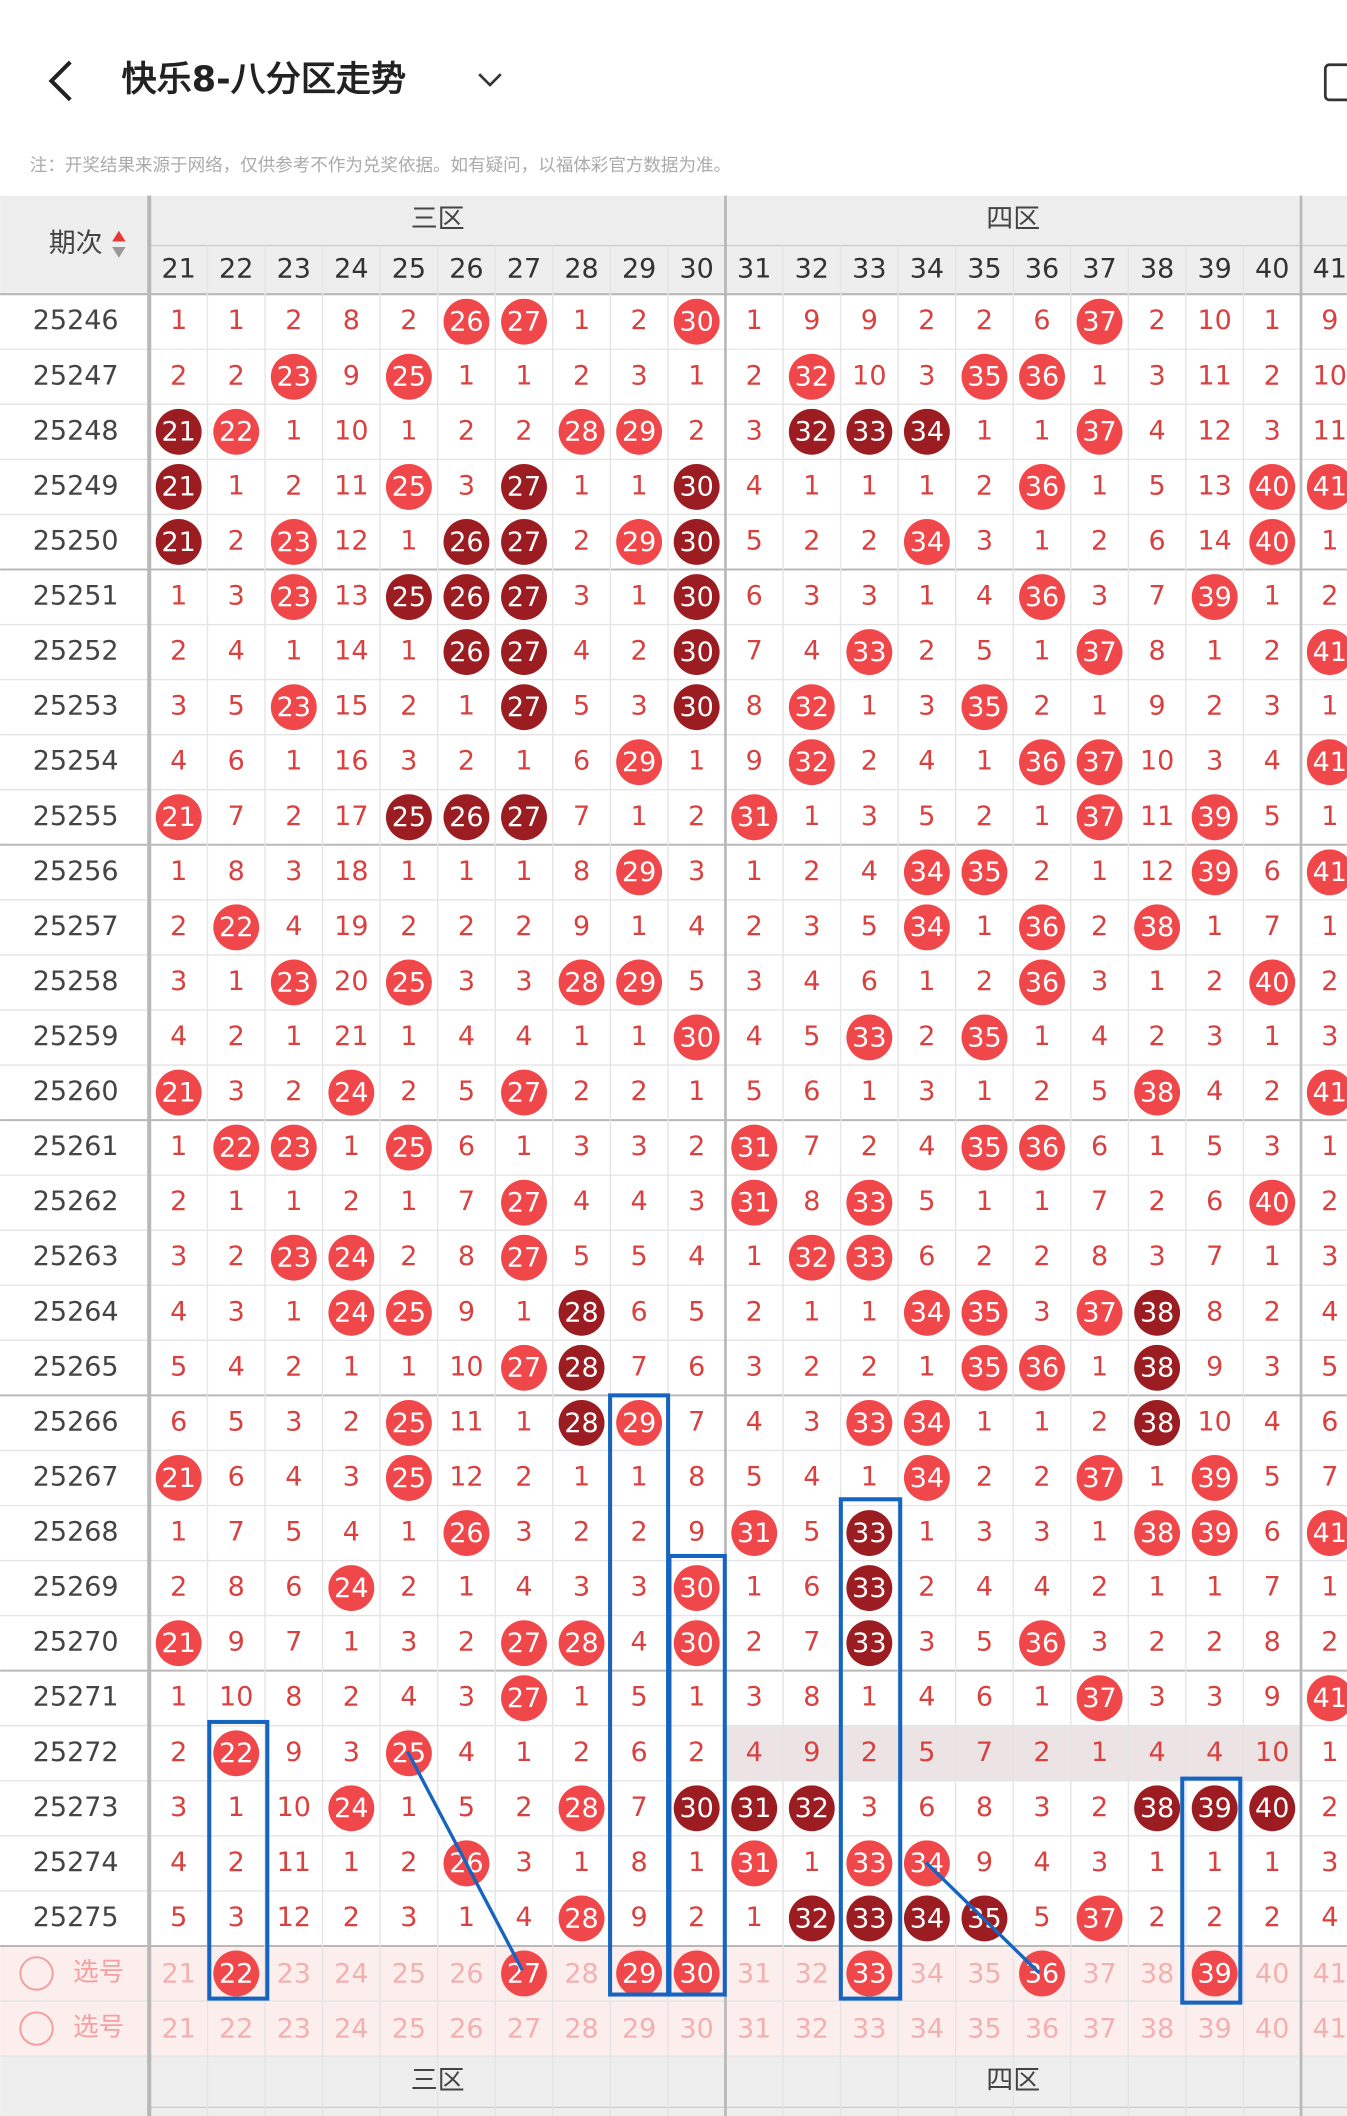 The height and width of the screenshot is (2116, 1347). What do you see at coordinates (490, 80) in the screenshot?
I see `title-dropdown` at bounding box center [490, 80].